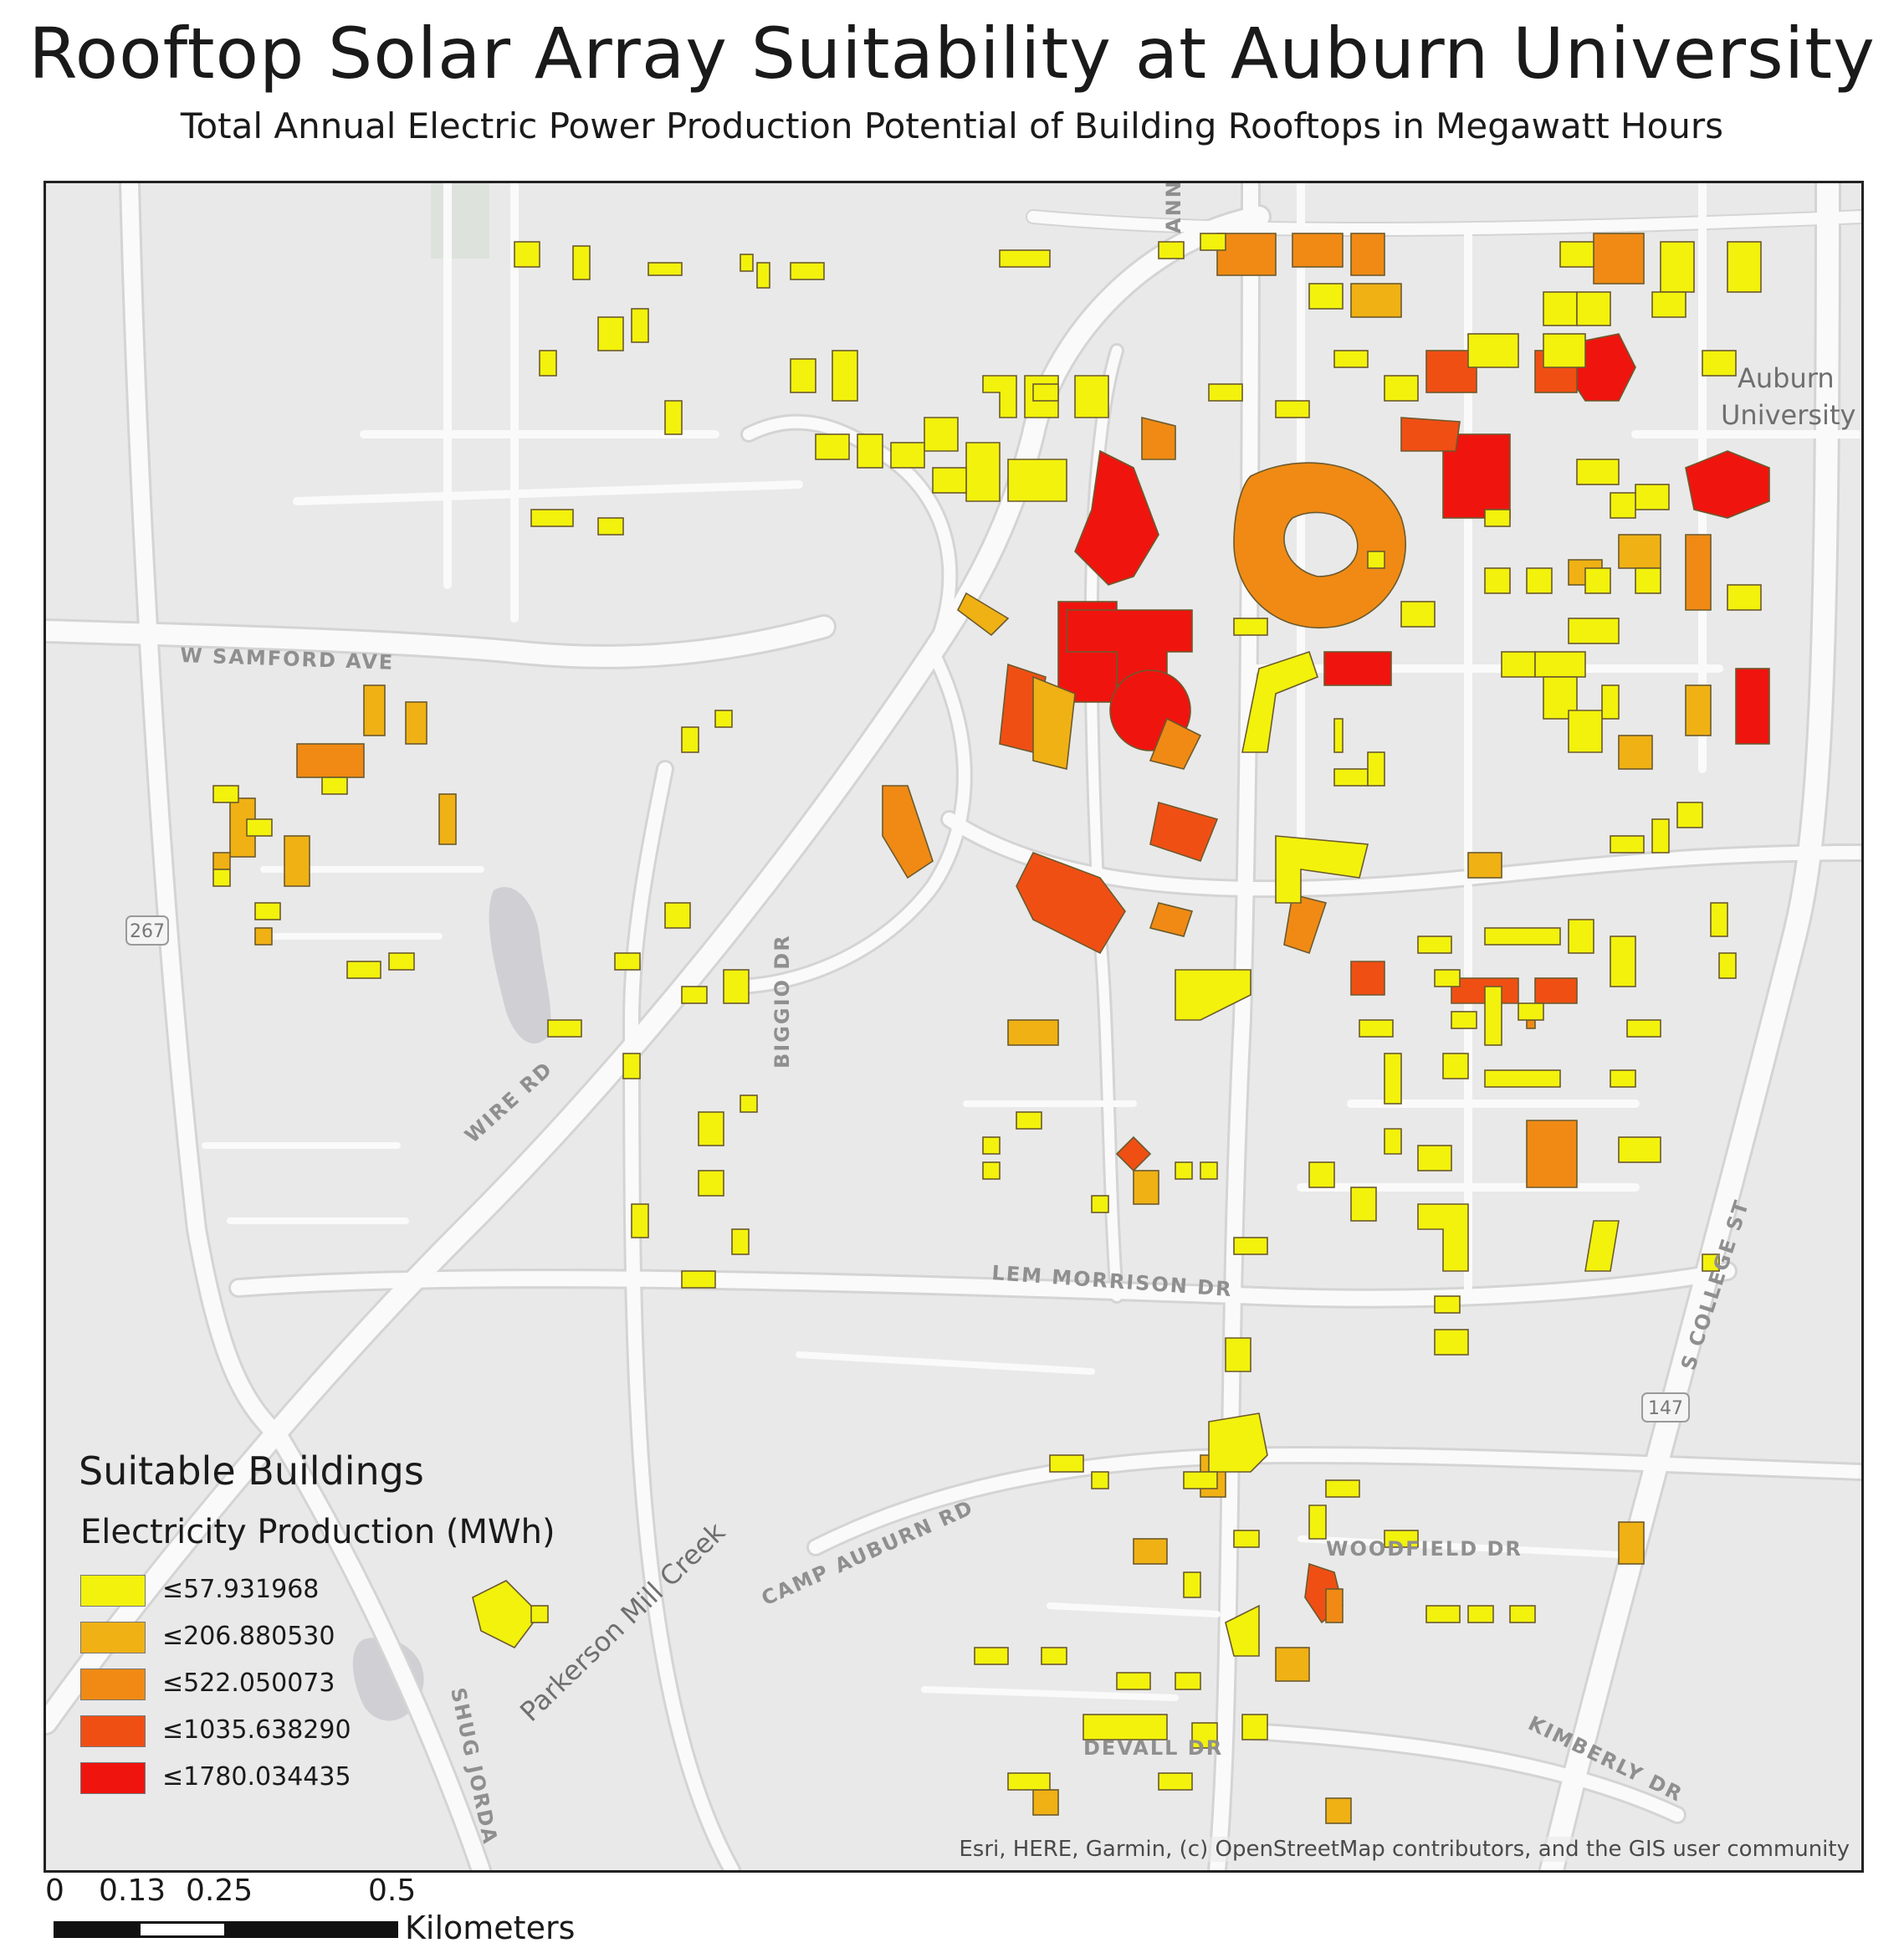 This screenshot has height=1948, width=1904. Describe the element at coordinates (219, 1891) in the screenshot. I see `scale-tick: 0.25` at that location.